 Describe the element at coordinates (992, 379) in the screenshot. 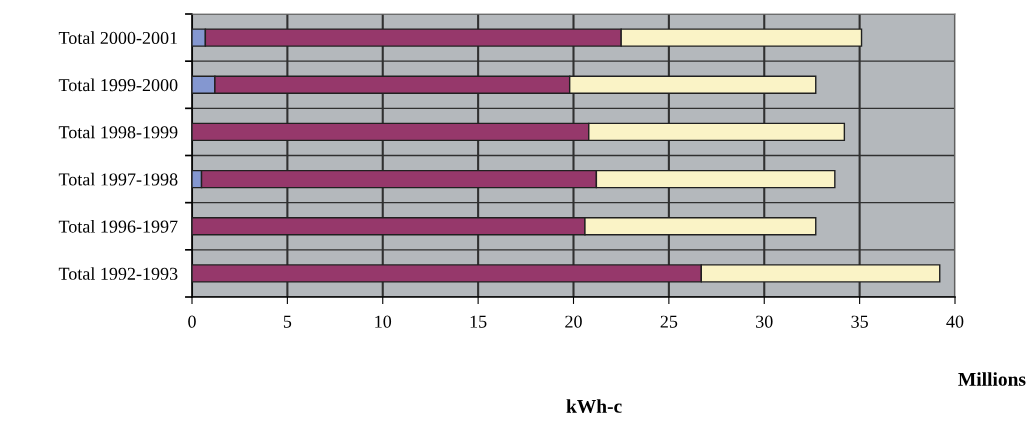

I see `text: Millions` at that location.